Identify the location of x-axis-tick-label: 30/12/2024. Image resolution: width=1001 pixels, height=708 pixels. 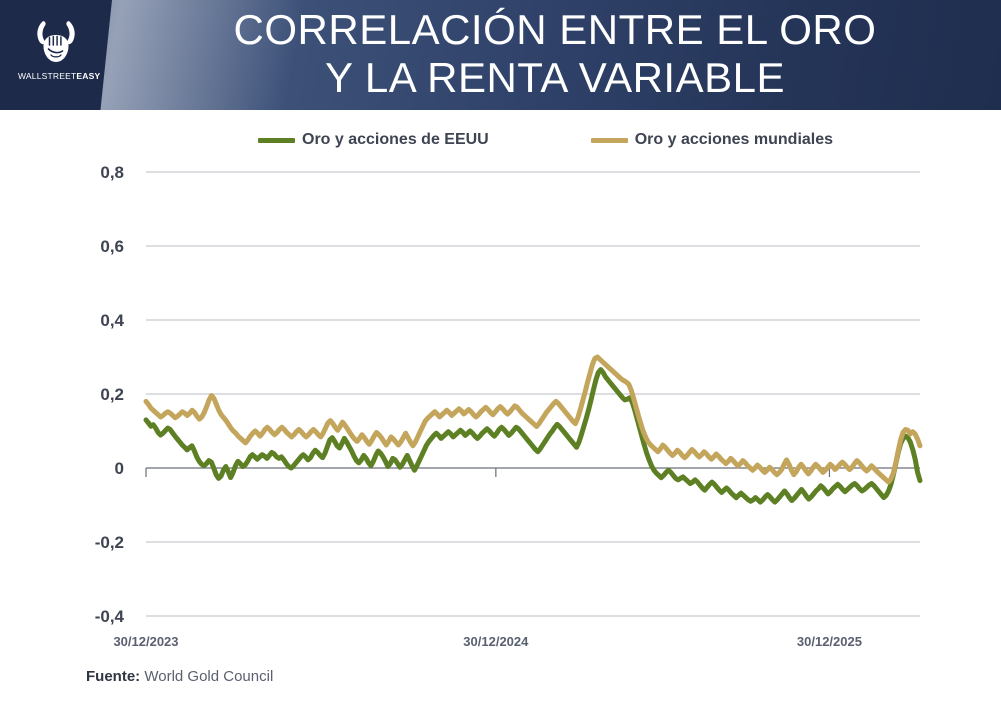
(496, 641).